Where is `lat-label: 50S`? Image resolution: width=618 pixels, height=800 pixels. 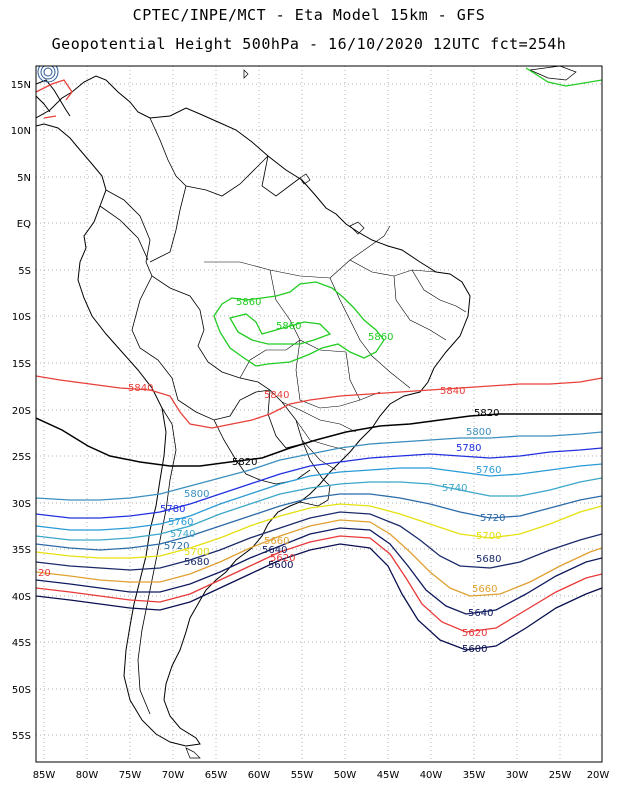
lat-label: 50S is located at coordinates (21, 690).